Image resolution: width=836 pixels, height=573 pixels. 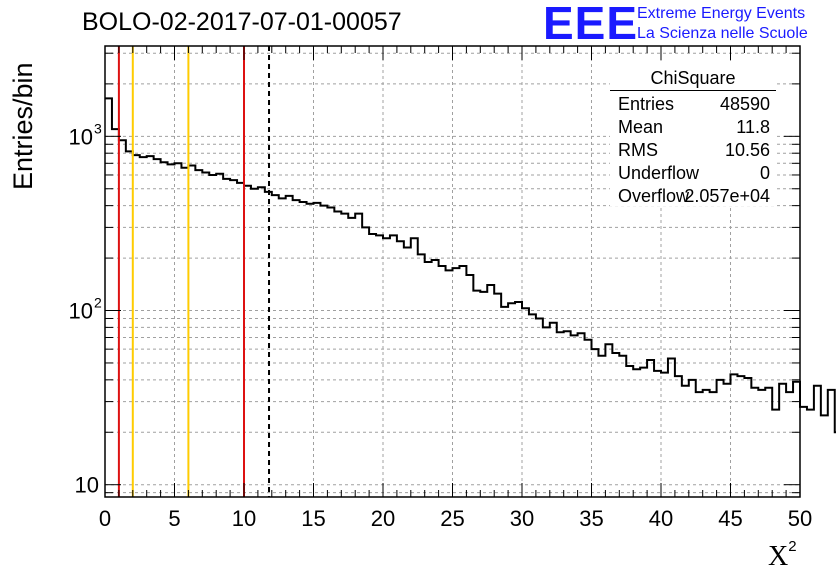 I want to click on stats-title: ChiSquare, so click(x=693, y=78).